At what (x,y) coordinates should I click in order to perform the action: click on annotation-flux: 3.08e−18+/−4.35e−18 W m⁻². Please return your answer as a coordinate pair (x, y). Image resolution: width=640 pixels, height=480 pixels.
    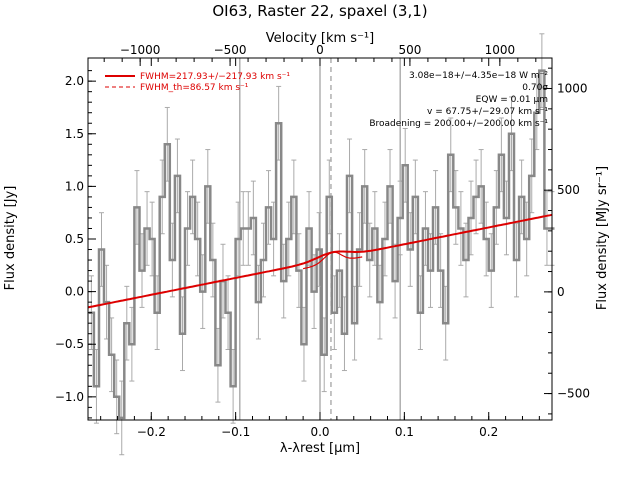
    Looking at the image, I should click on (478, 76).